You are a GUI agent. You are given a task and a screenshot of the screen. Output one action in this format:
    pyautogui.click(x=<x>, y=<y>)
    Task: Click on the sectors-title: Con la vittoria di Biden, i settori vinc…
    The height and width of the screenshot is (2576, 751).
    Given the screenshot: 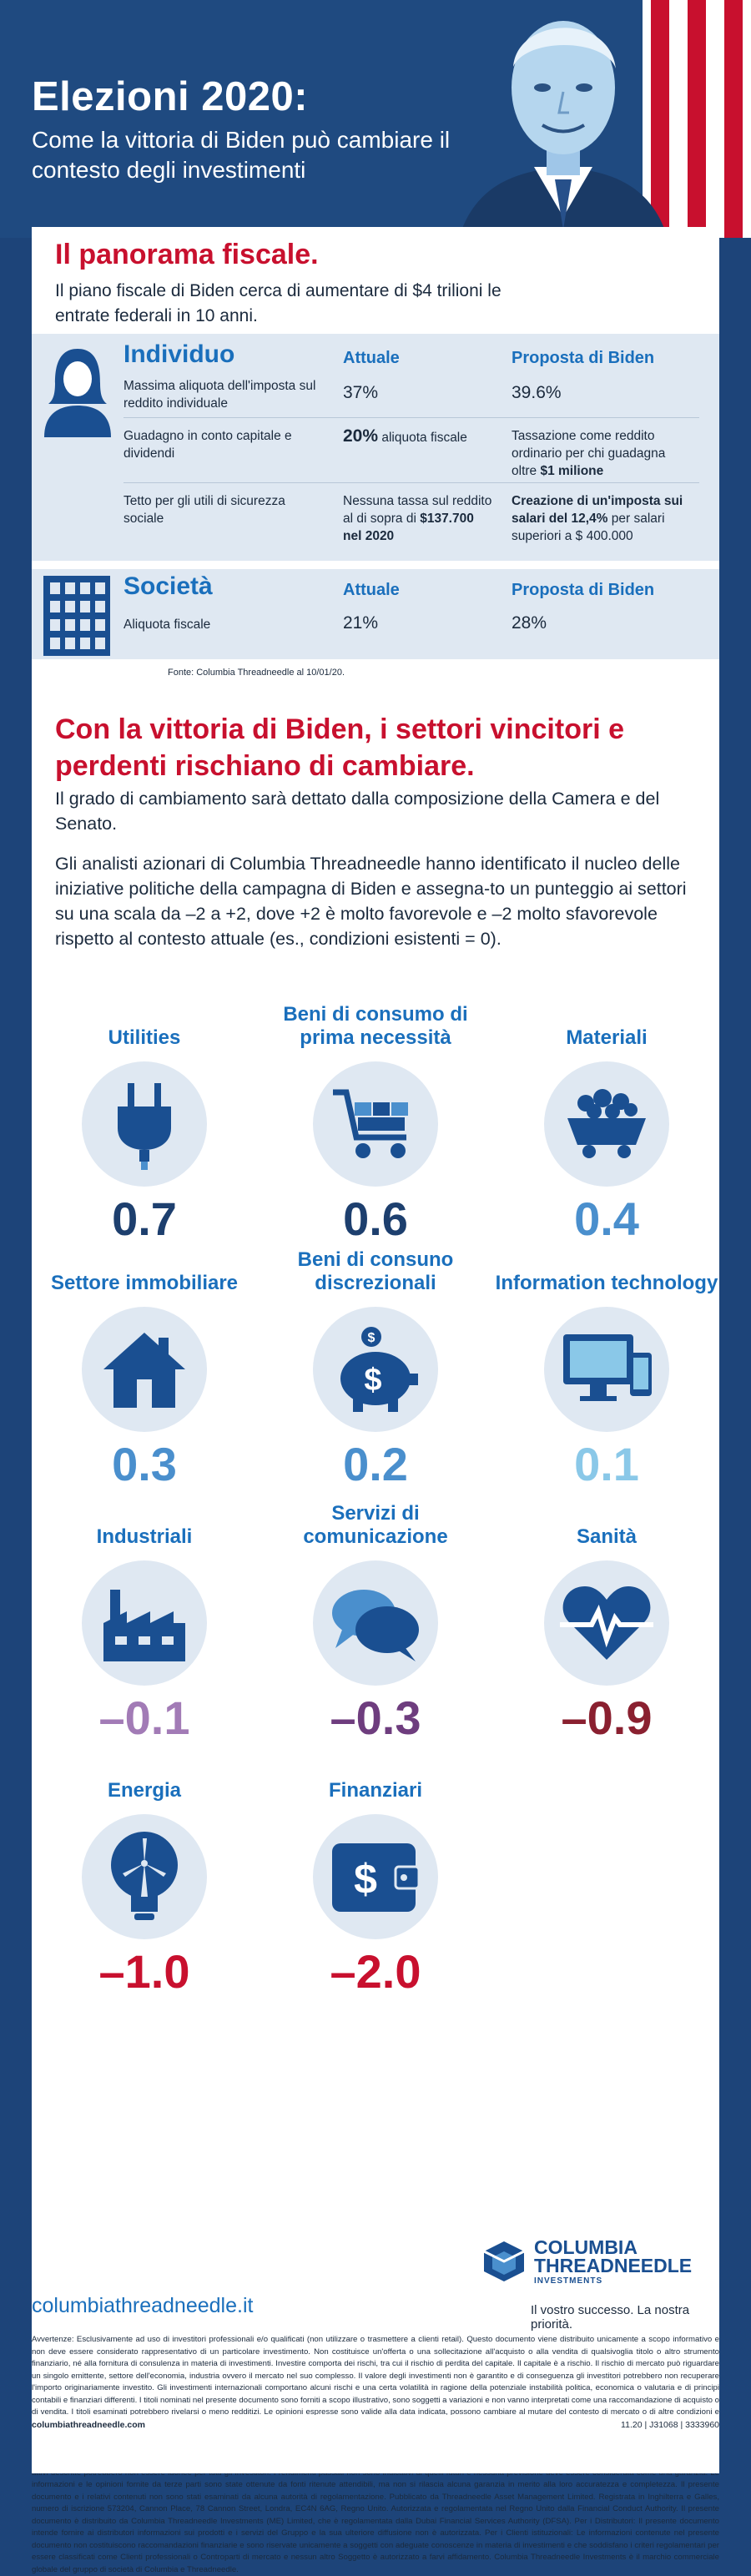 What is the action you would take?
    pyautogui.click(x=339, y=747)
    